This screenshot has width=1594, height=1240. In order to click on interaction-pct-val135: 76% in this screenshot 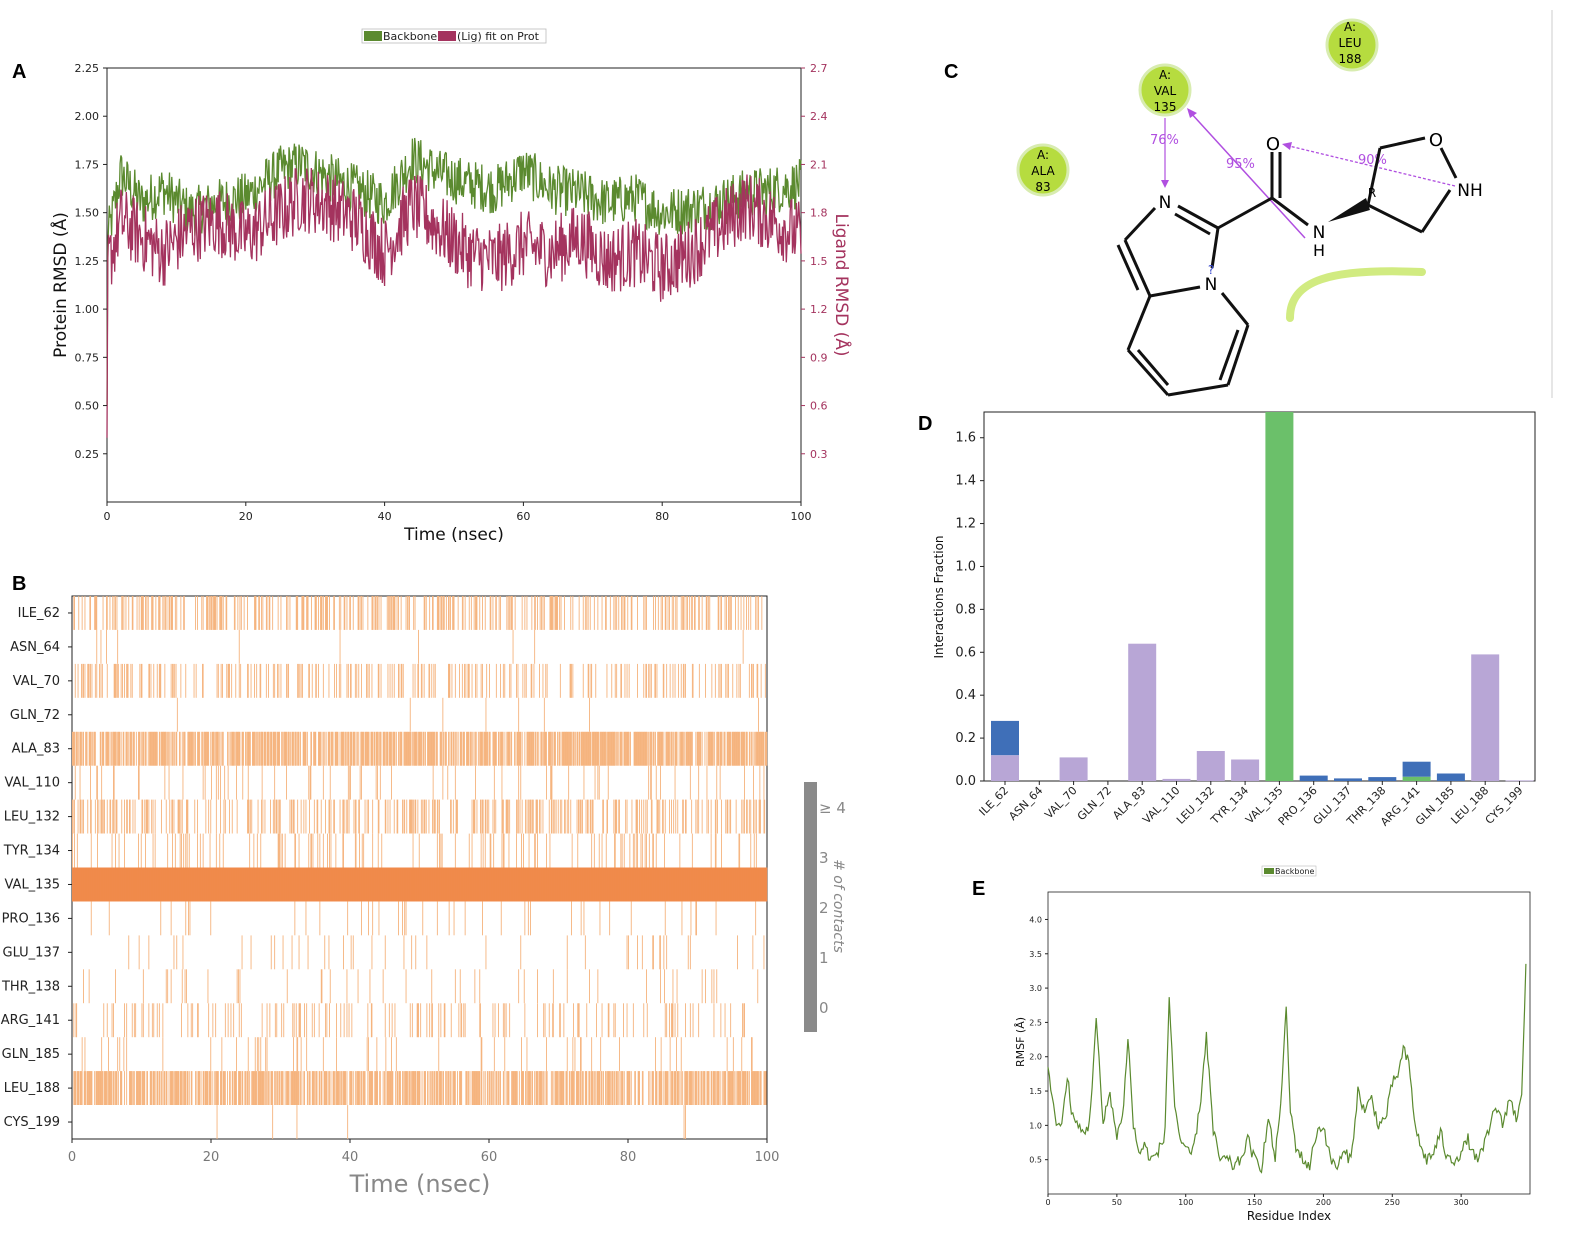, I will do `click(1164, 140)`.